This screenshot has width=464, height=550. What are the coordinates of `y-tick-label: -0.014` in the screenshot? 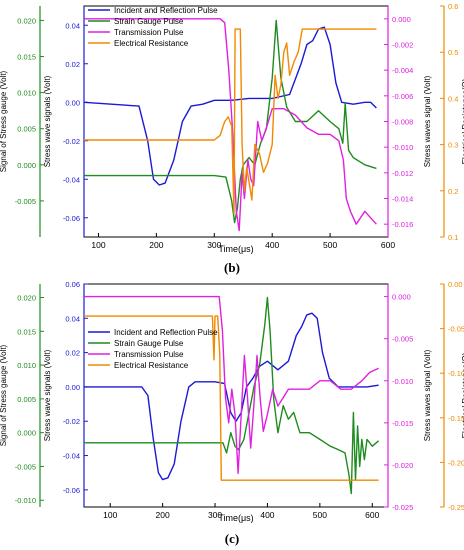 It's located at (402, 199).